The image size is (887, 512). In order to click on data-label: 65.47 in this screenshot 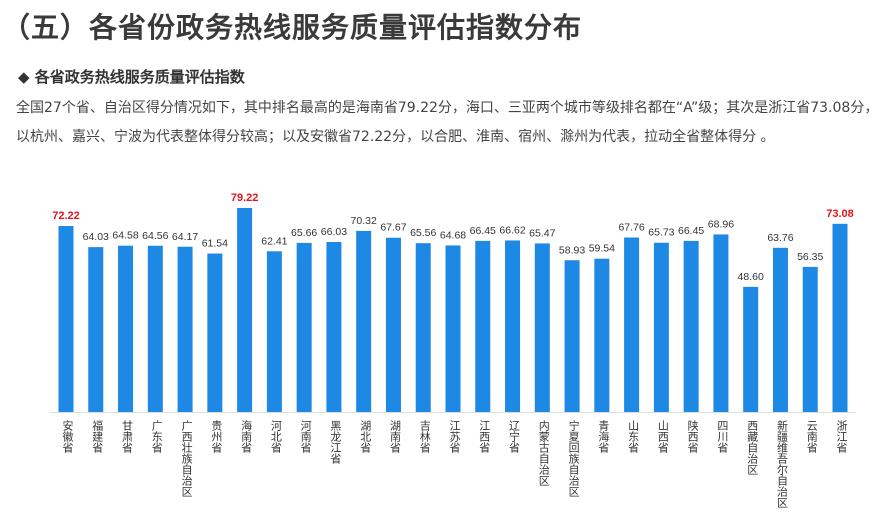, I will do `click(542, 233)`.